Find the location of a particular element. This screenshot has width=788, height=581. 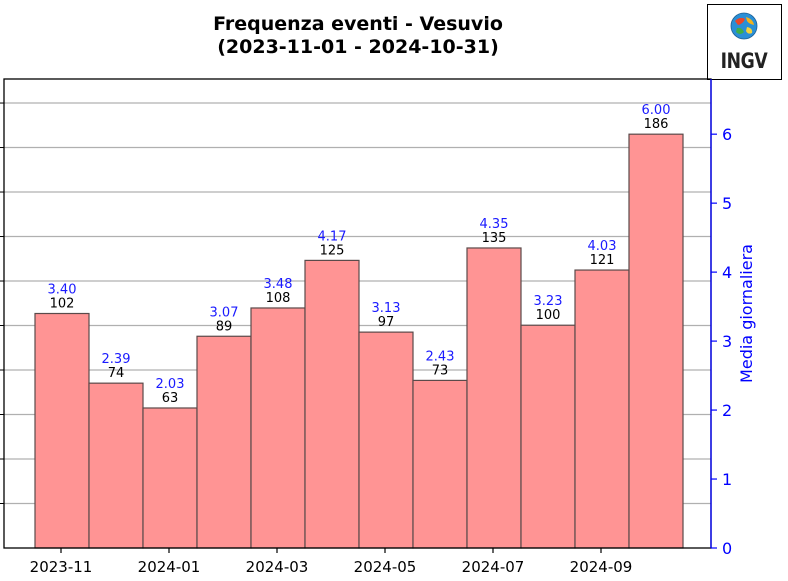

avg-label: 2.39 is located at coordinates (116, 359).